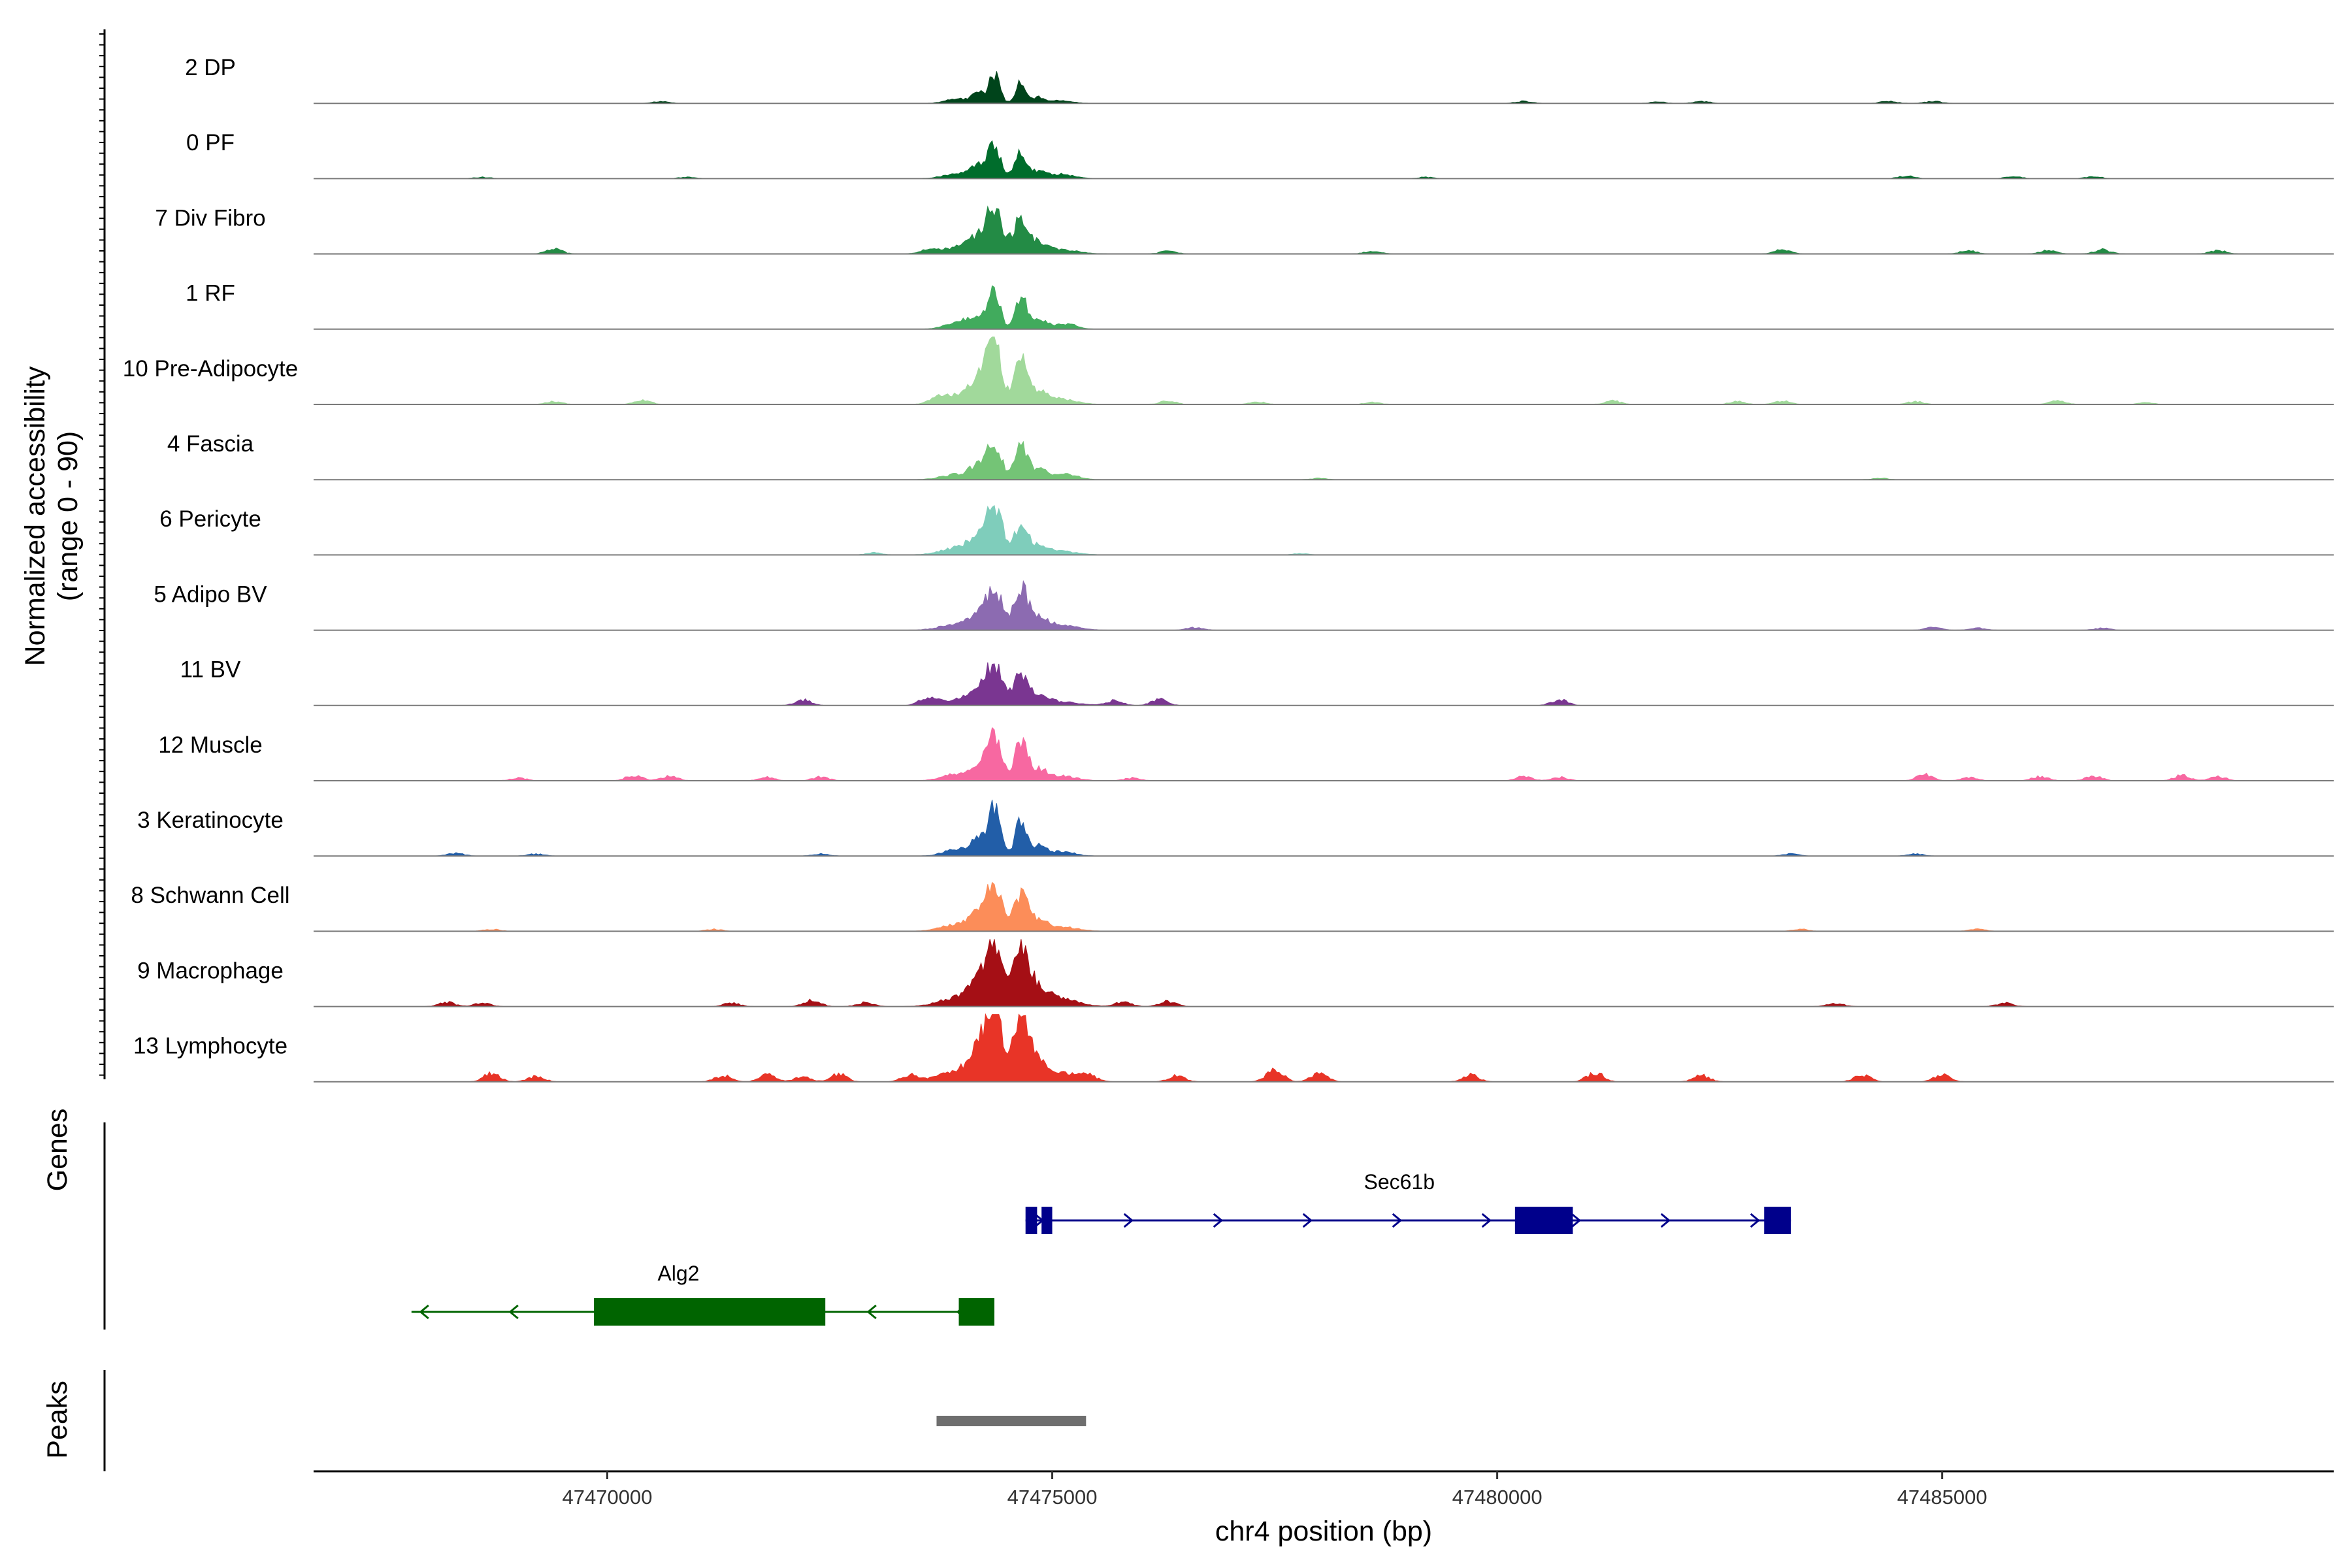  What do you see at coordinates (210, 594) in the screenshot?
I see `track-label: 5 Adipo BV` at bounding box center [210, 594].